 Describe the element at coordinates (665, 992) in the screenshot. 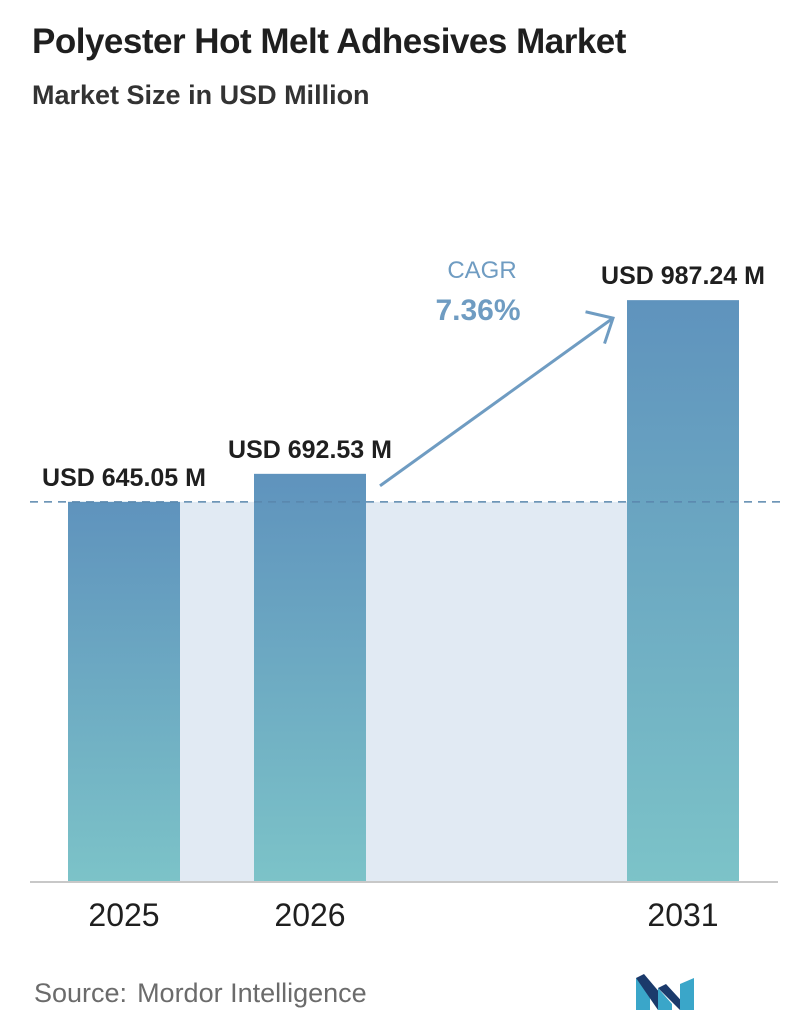

I see `mordor-intelligence-logo-icon` at that location.